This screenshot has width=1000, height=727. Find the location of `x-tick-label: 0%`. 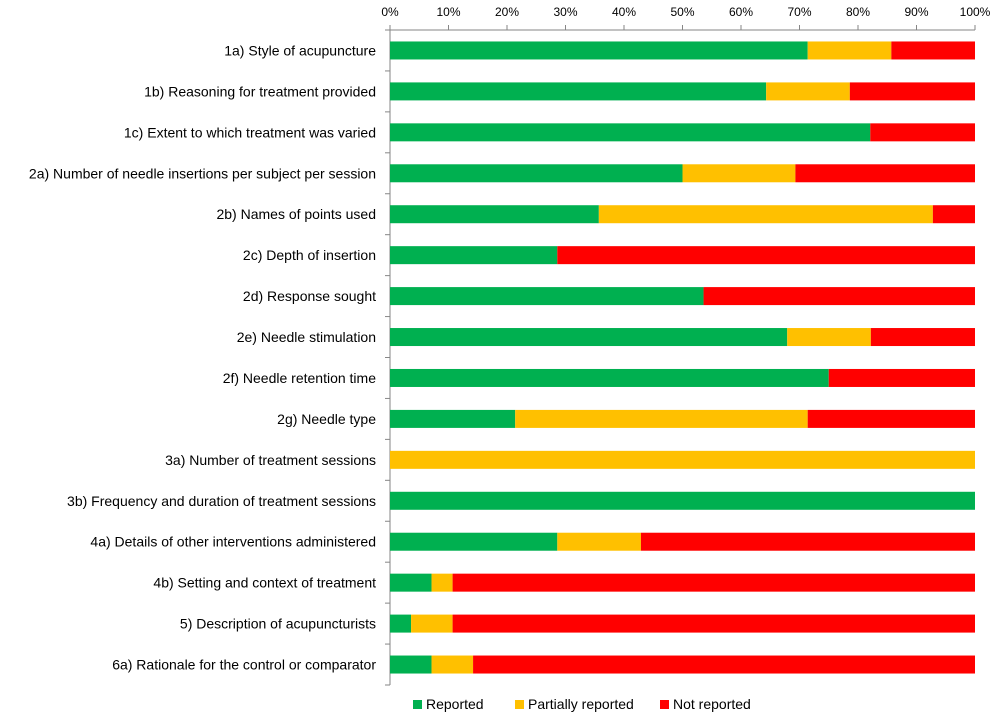

x-tick-label: 0% is located at coordinates (390, 12).